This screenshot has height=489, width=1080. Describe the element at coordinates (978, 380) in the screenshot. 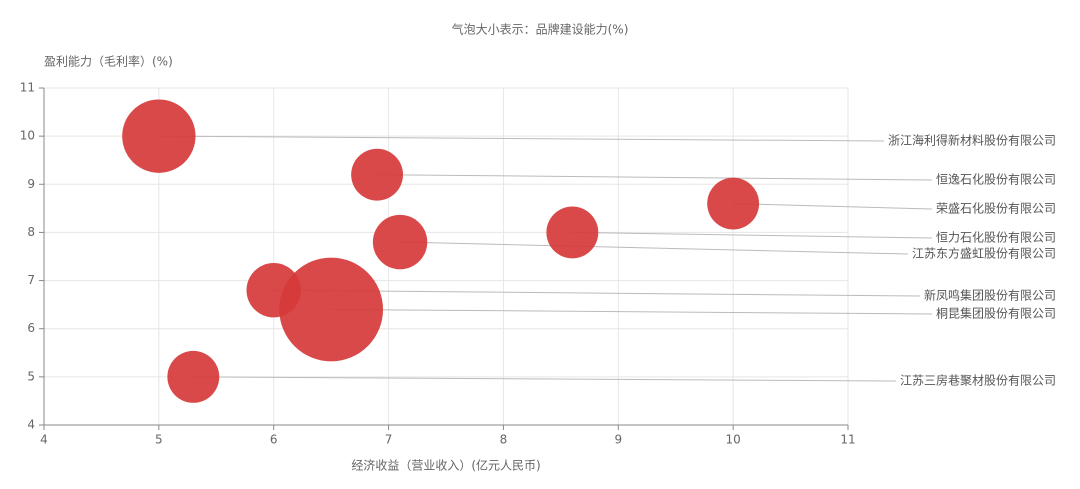

I see `bubble-label: 江苏三房巷聚材股份有限公司` at that location.